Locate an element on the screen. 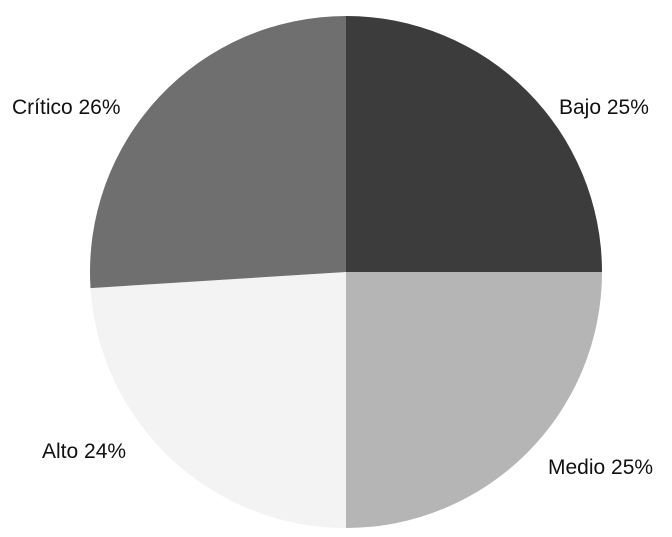 The height and width of the screenshot is (537, 672). slice-label-bajo: Bajo 25% is located at coordinates (604, 107).